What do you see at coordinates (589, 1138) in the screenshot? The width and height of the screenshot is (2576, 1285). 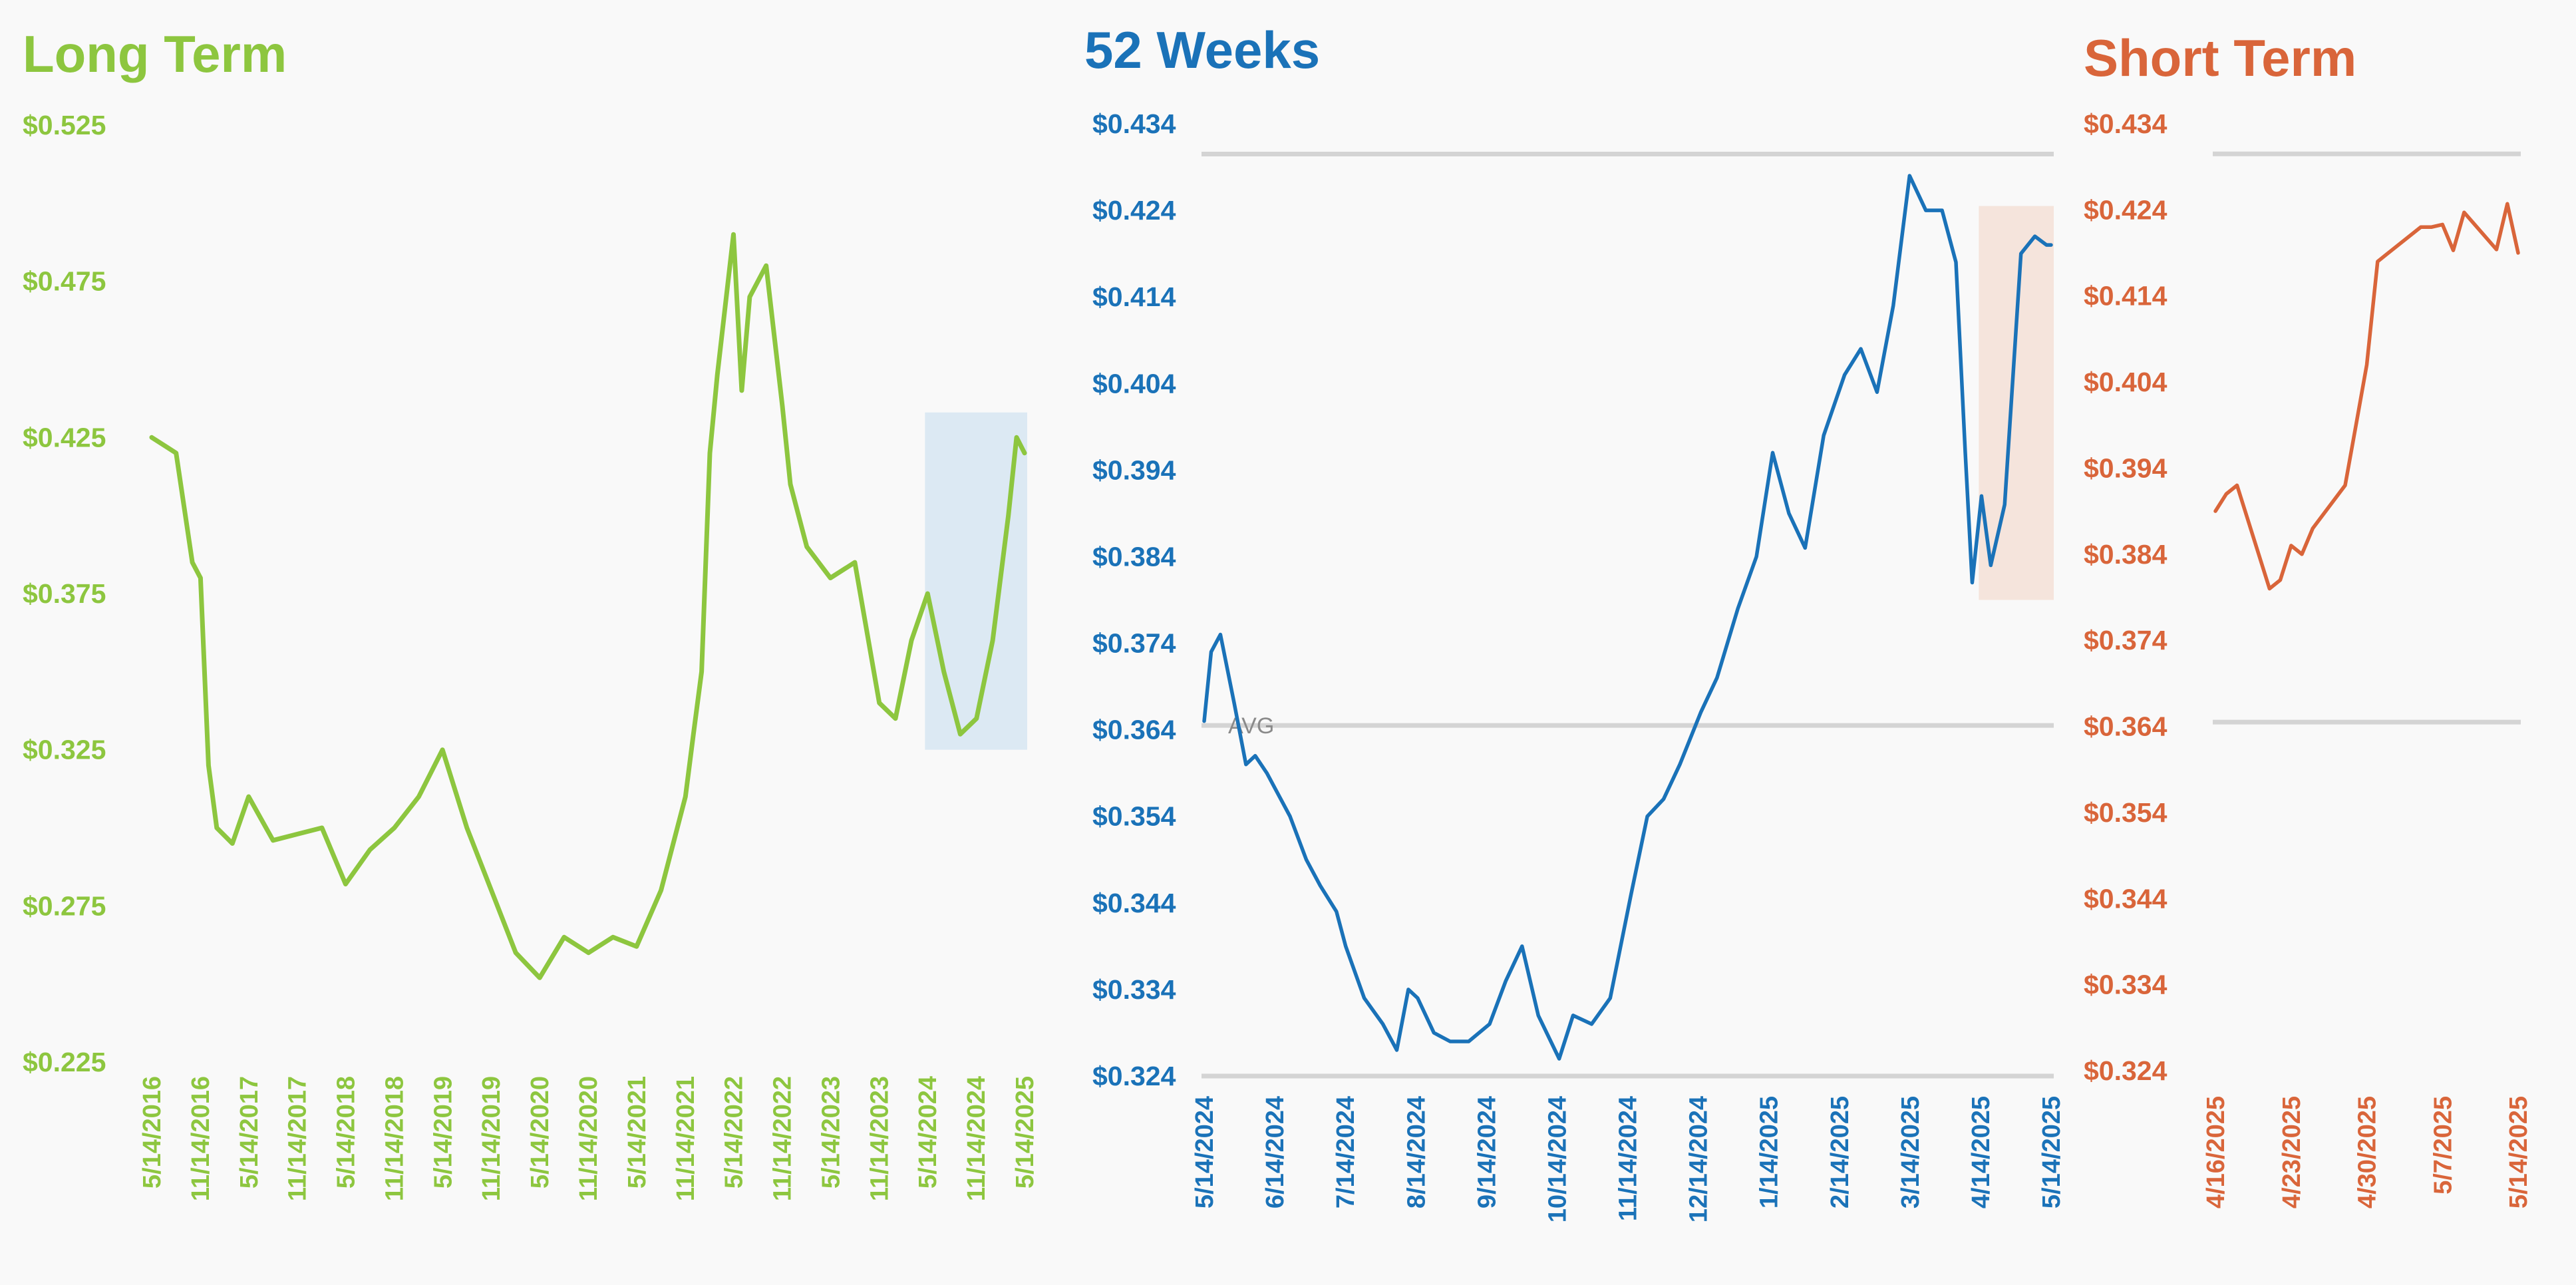 I see `x-tick-label: 11/14/2020` at bounding box center [589, 1138].